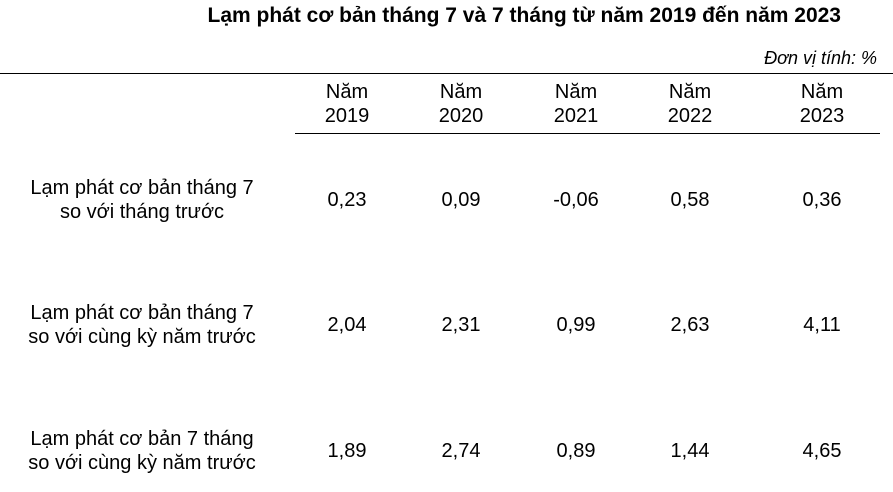  What do you see at coordinates (142, 439) in the screenshot?
I see `text-line: Lạm phát cơ bản 7 tháng` at bounding box center [142, 439].